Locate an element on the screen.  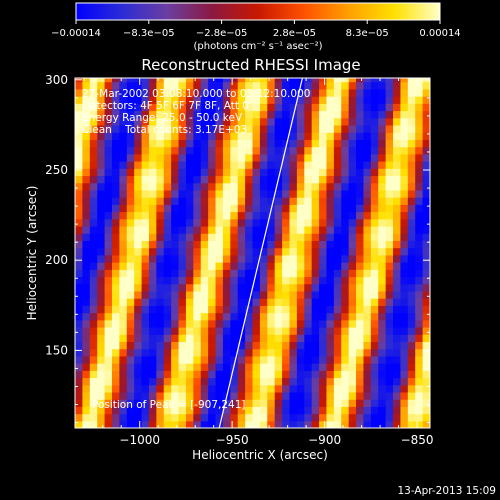
x-tick-label: −850 is located at coordinates (417, 440).